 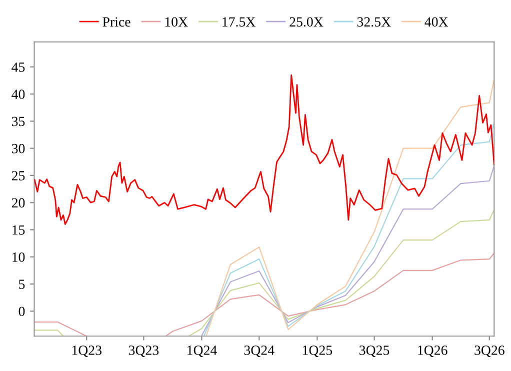 I want to click on y-tick-label: 45, so click(x=18, y=67).